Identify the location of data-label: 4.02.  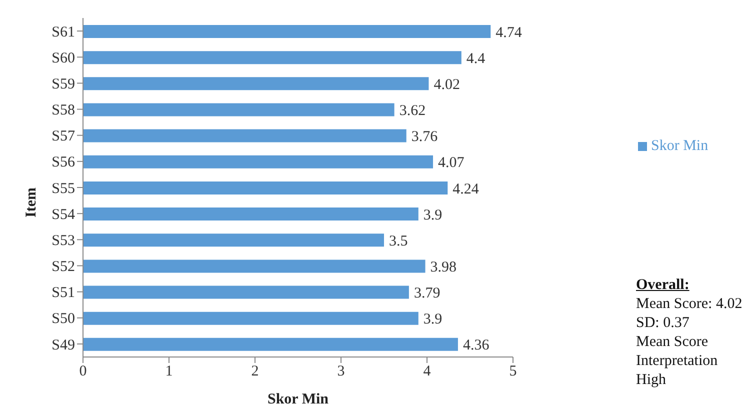
(447, 84).